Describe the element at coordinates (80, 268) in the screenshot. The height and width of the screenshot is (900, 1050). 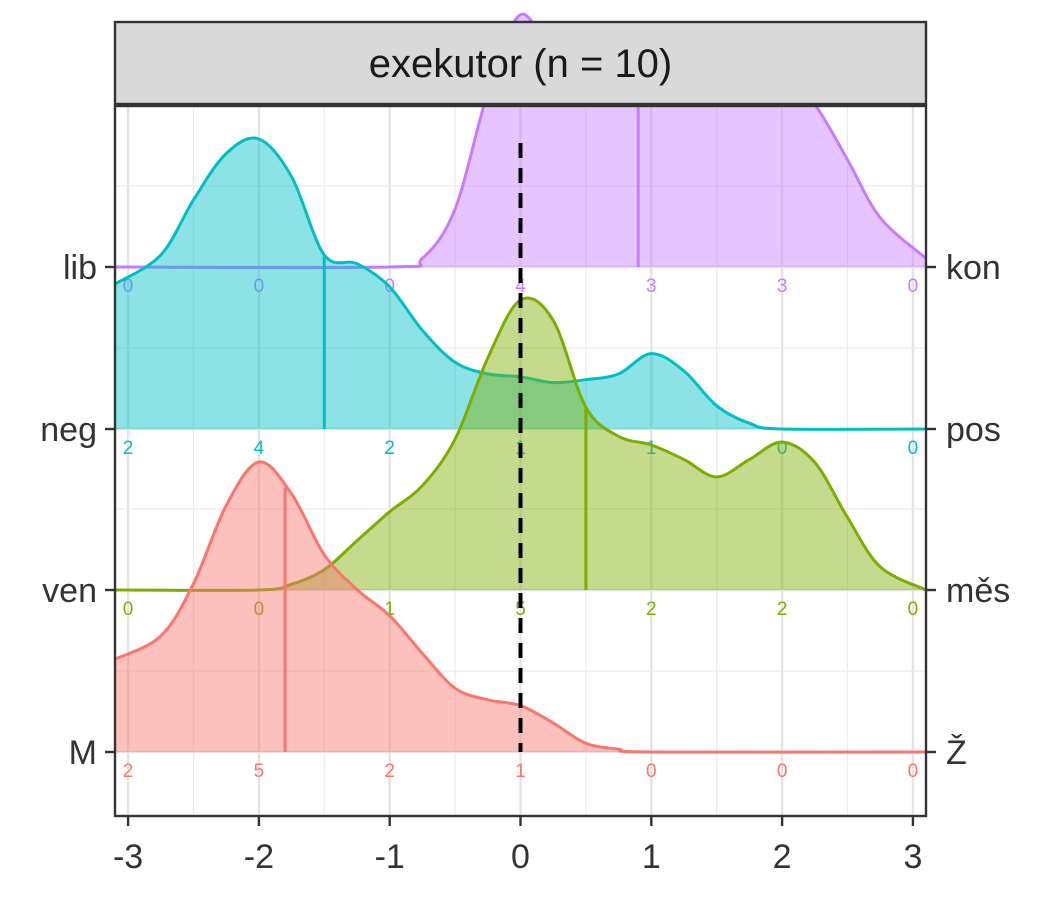
I see `y-label-left: lib` at that location.